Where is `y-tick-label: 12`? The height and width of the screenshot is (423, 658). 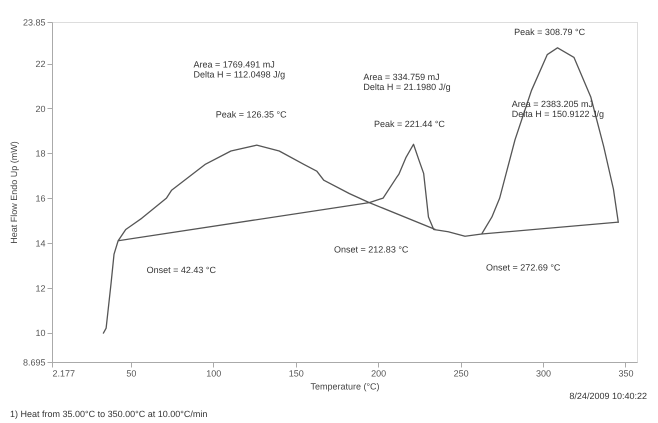 y-tick-label: 12 is located at coordinates (40, 288).